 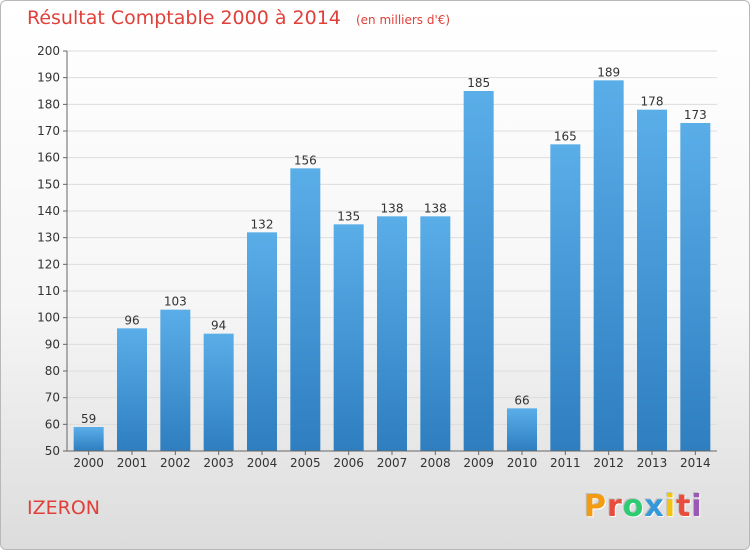 I want to click on bar-2011, so click(x=565, y=298).